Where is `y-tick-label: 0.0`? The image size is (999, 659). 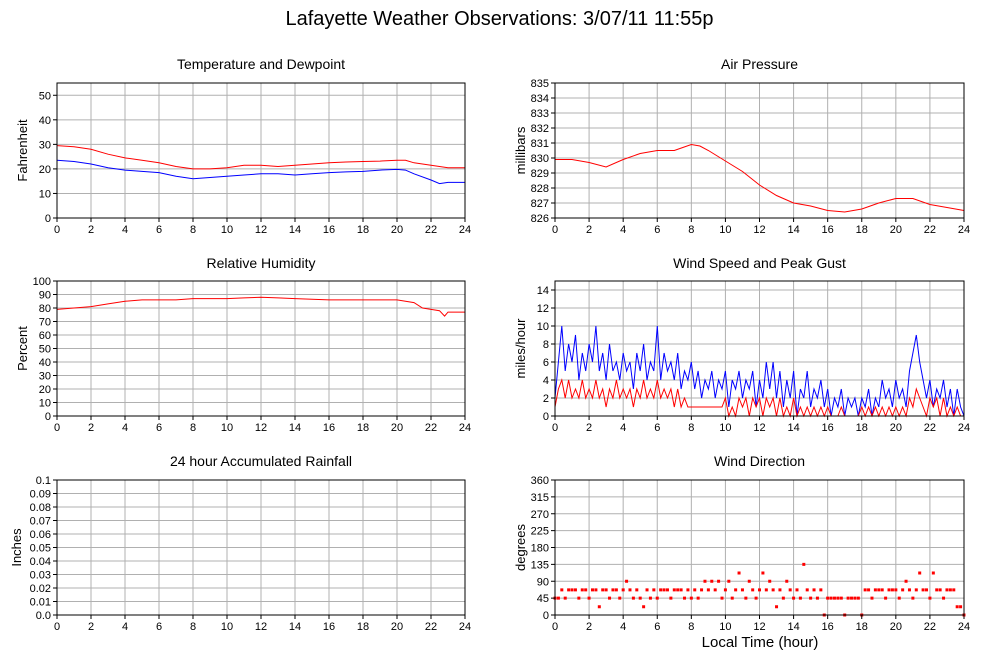 y-tick-label: 0.0 is located at coordinates (43, 616).